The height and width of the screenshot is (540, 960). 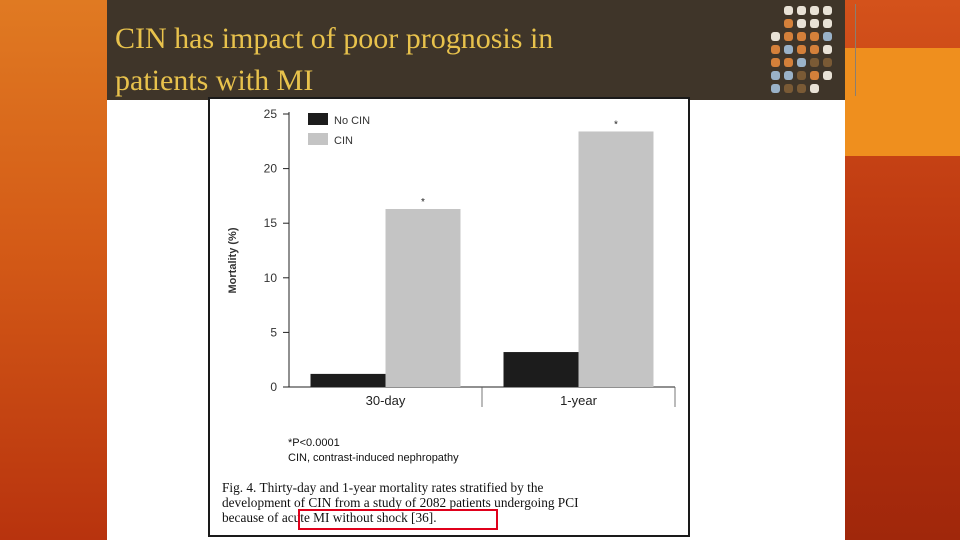 I want to click on background-right-accent, so click(x=902, y=102).